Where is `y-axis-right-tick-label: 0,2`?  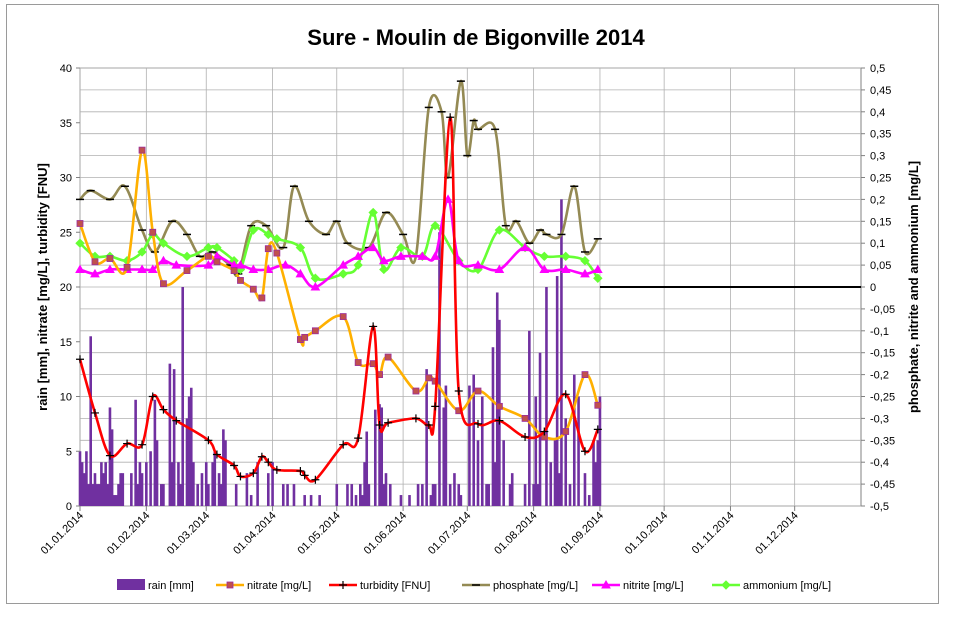
y-axis-right-tick-label: 0,2 is located at coordinates (877, 200).